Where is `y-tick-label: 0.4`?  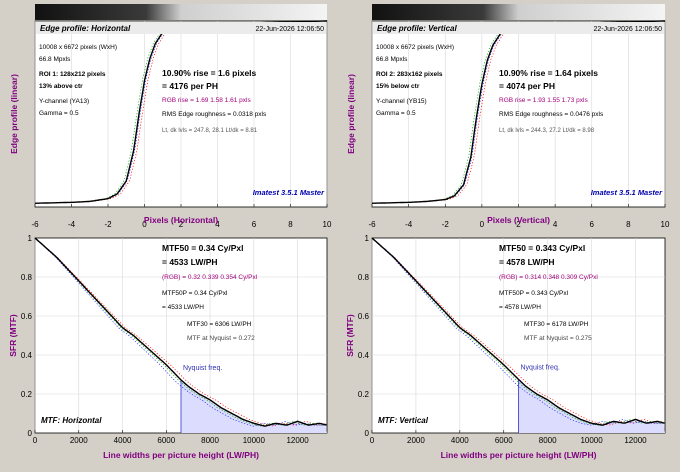
y-tick-label: 0.4 is located at coordinates (27, 355).